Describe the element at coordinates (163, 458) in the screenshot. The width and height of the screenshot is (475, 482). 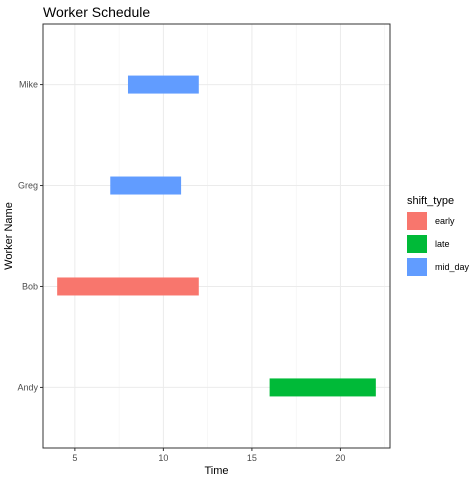
I see `x-tick-label: 10` at that location.